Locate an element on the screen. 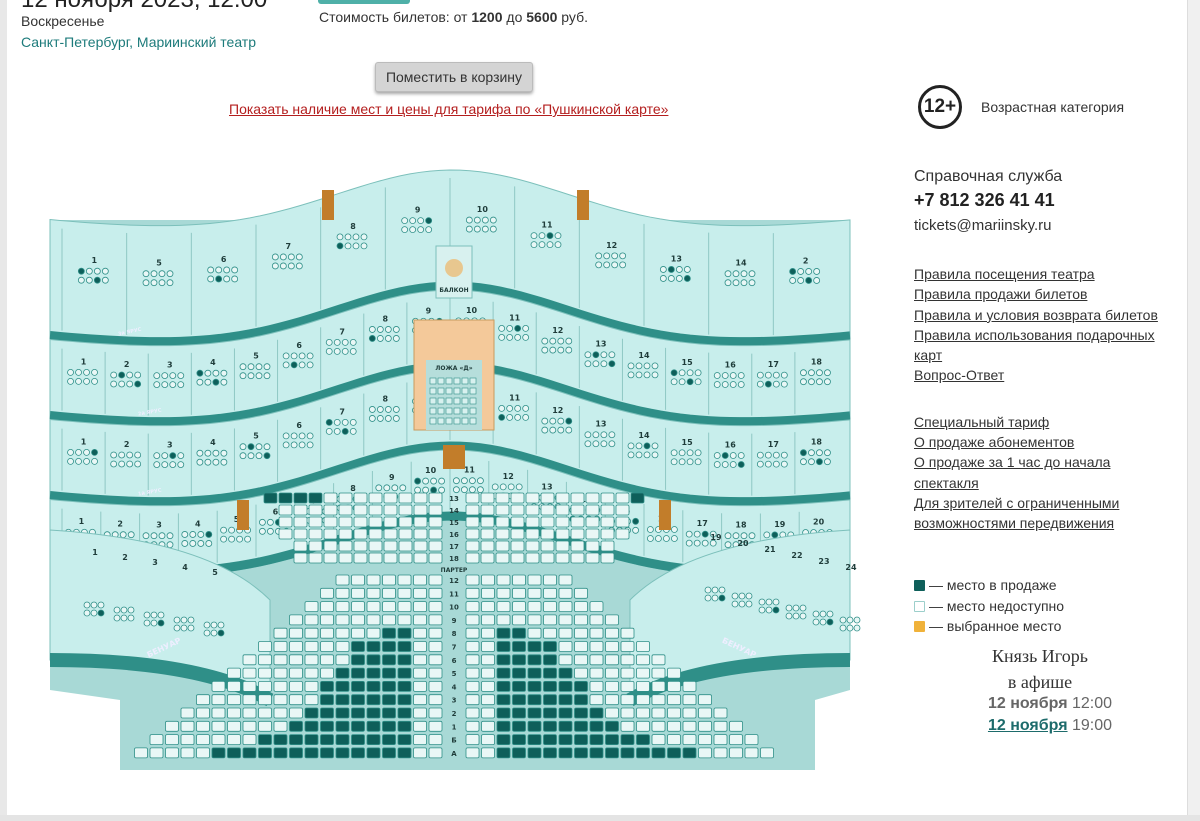 The image size is (1200, 821). help-email: tickets@mariinsky.ru is located at coordinates (983, 225).